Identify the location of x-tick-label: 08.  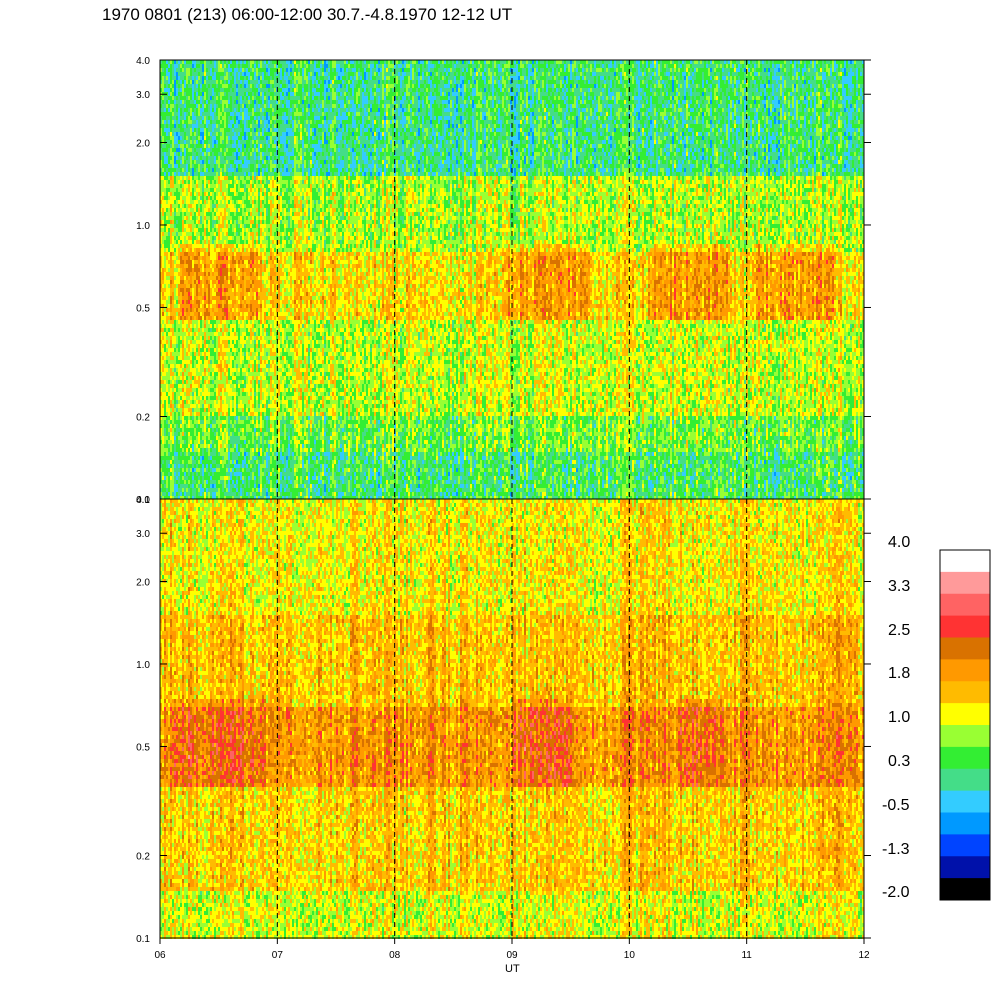
(395, 955).